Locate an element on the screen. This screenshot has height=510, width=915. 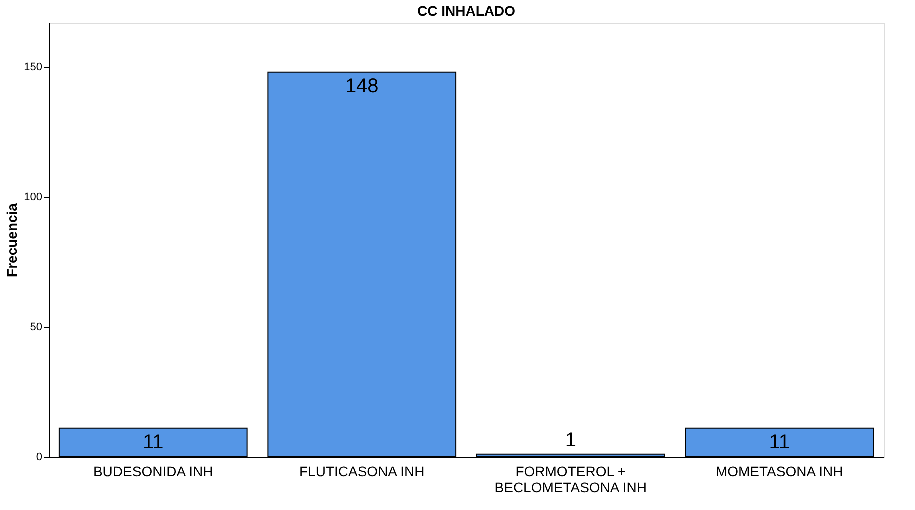
data-label: 1 is located at coordinates (570, 440).